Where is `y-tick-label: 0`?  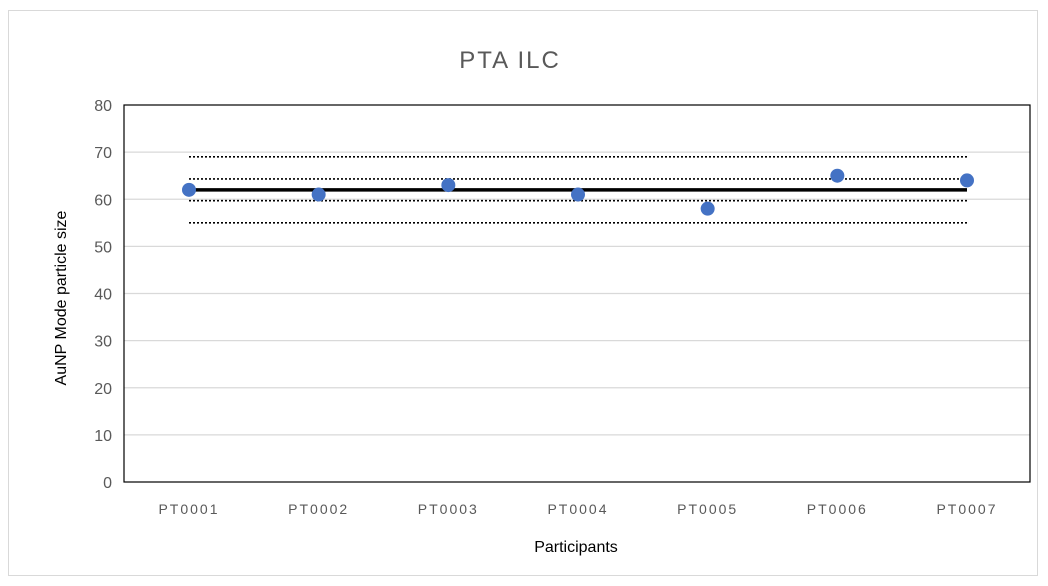 y-tick-label: 0 is located at coordinates (107, 483).